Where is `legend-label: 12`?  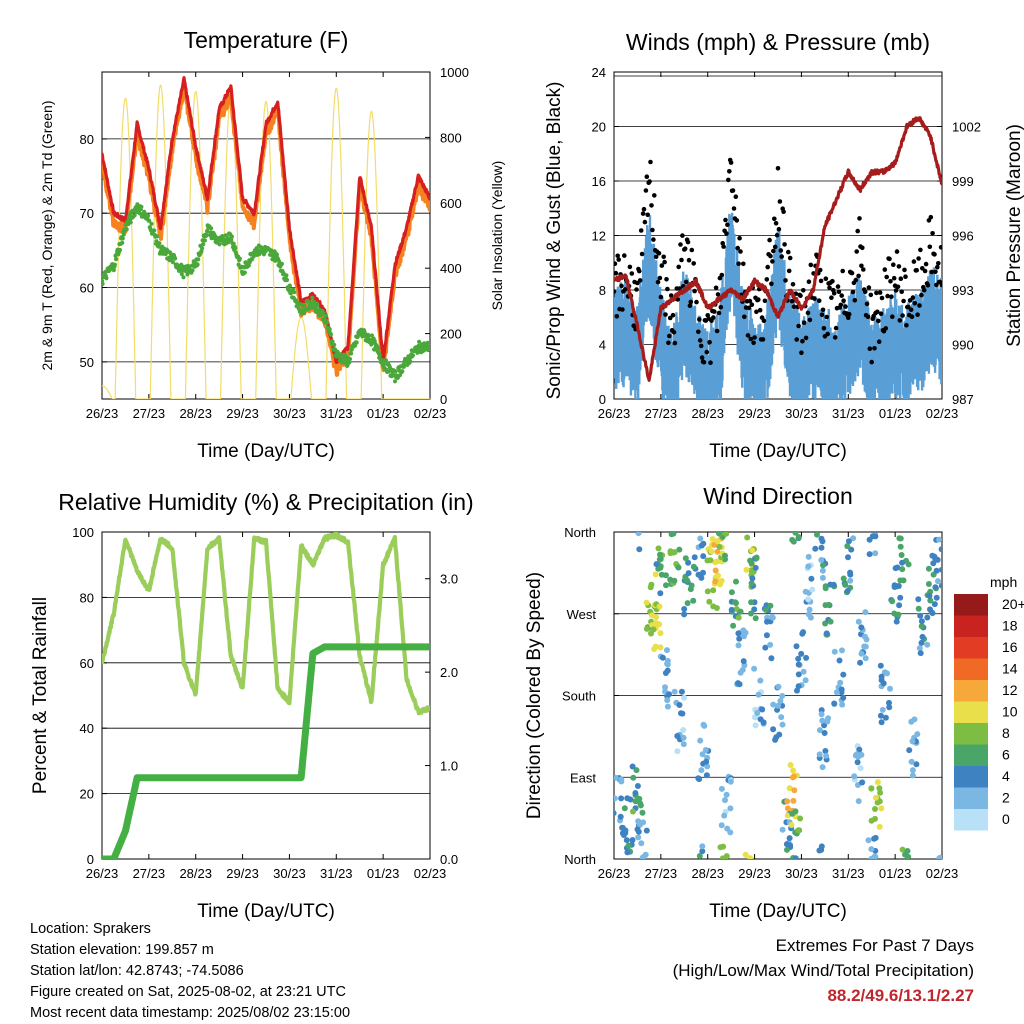 legend-label: 12 is located at coordinates (1010, 690).